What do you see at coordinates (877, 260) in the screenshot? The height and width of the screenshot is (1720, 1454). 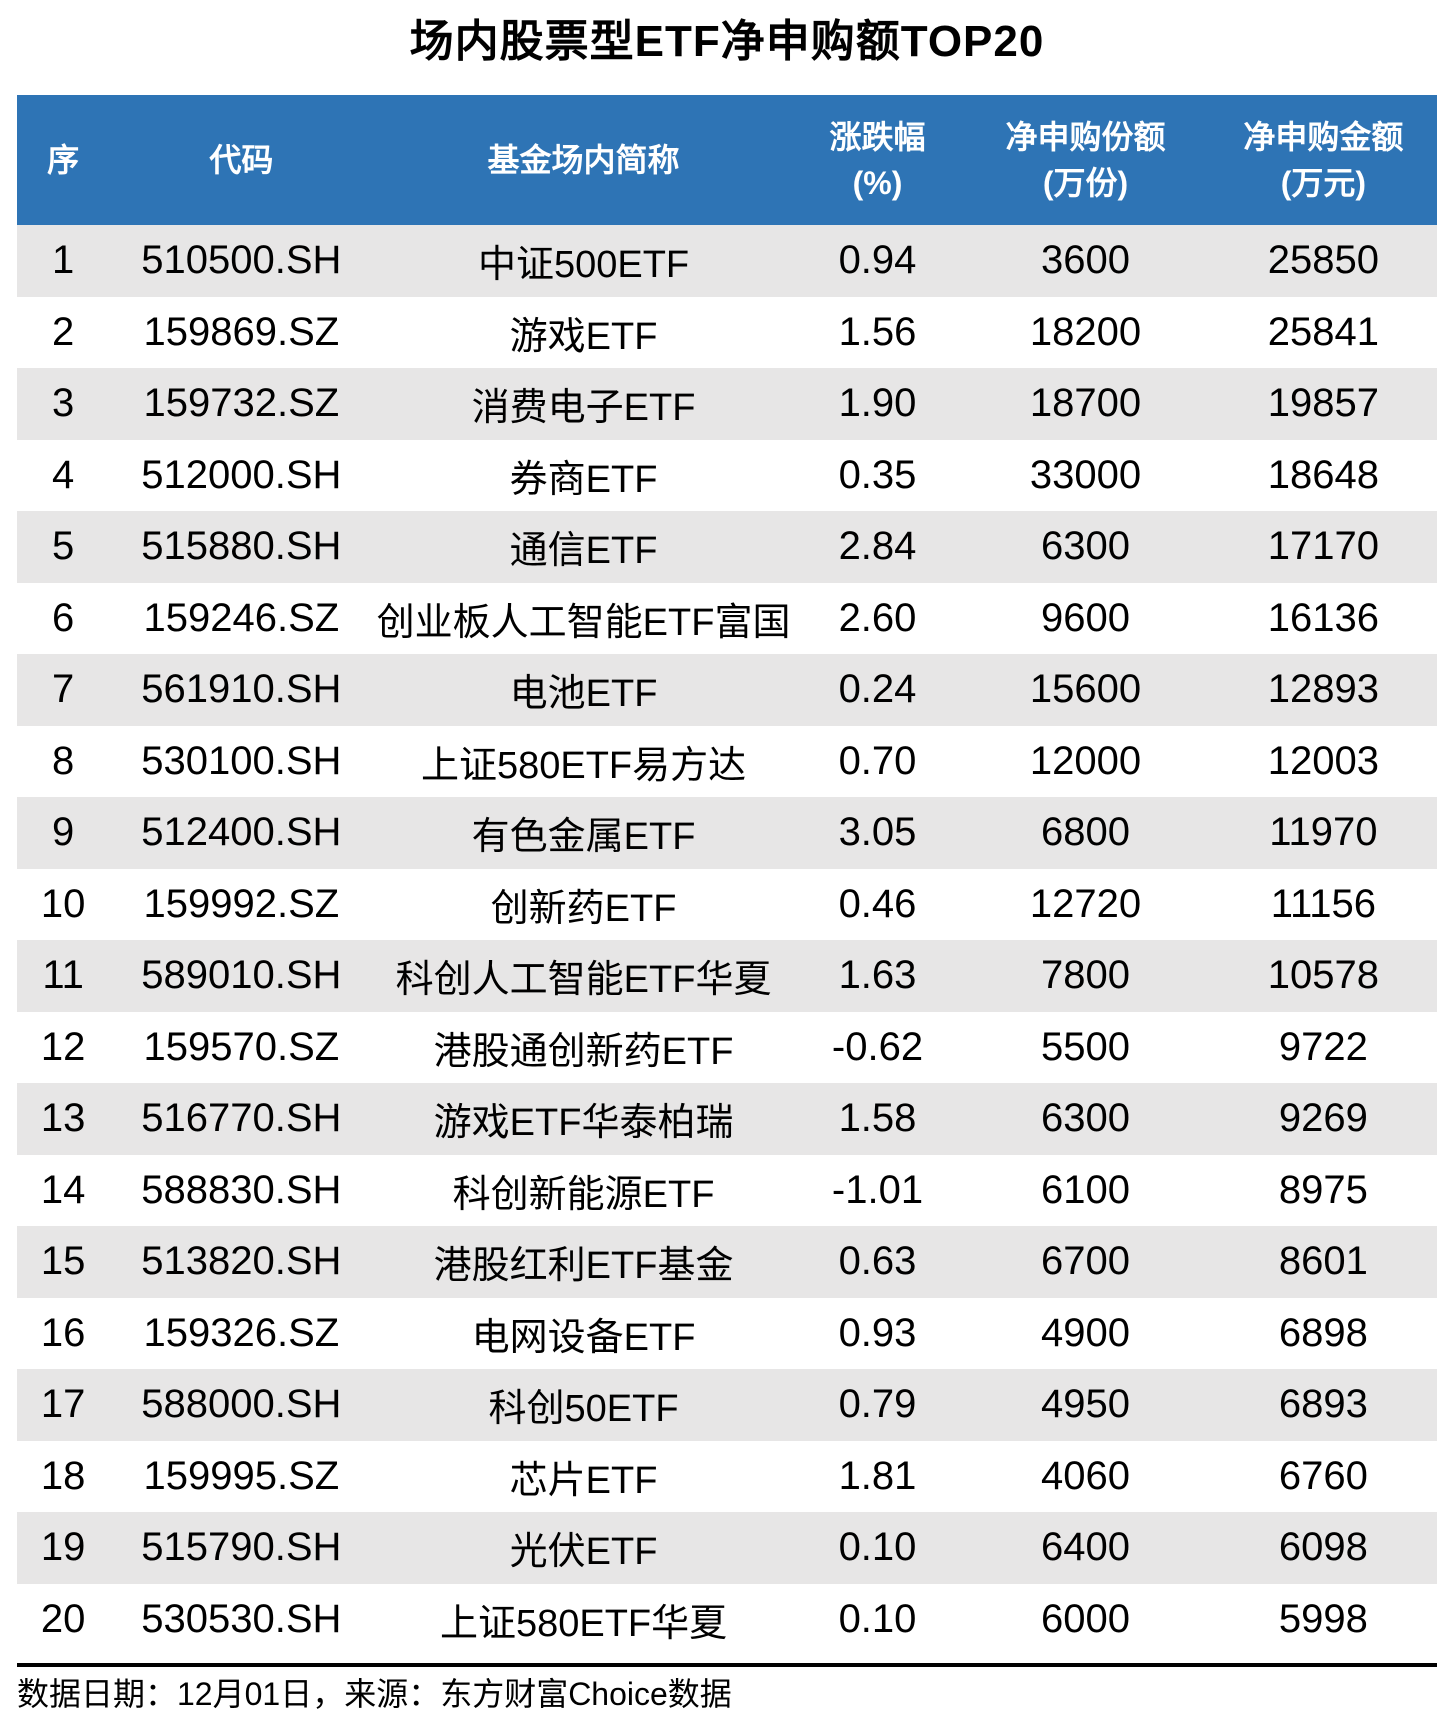 I see `cell-change: 0.94` at bounding box center [877, 260].